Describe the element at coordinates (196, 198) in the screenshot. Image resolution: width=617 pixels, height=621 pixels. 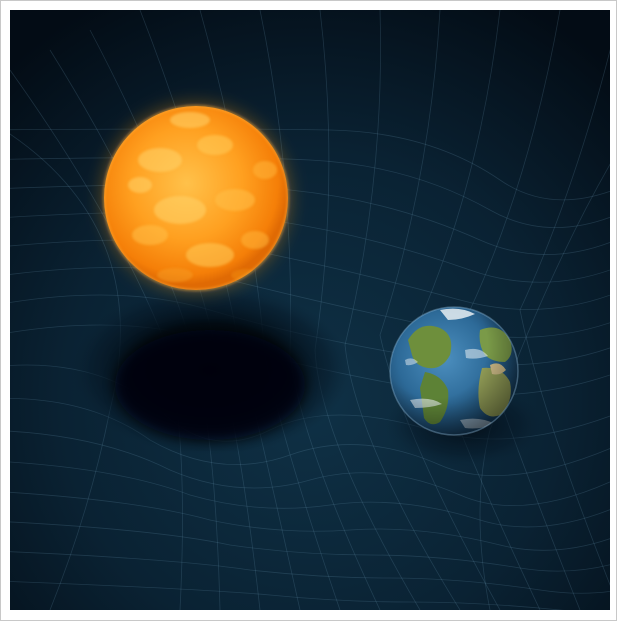
I see `sun-icon` at that location.